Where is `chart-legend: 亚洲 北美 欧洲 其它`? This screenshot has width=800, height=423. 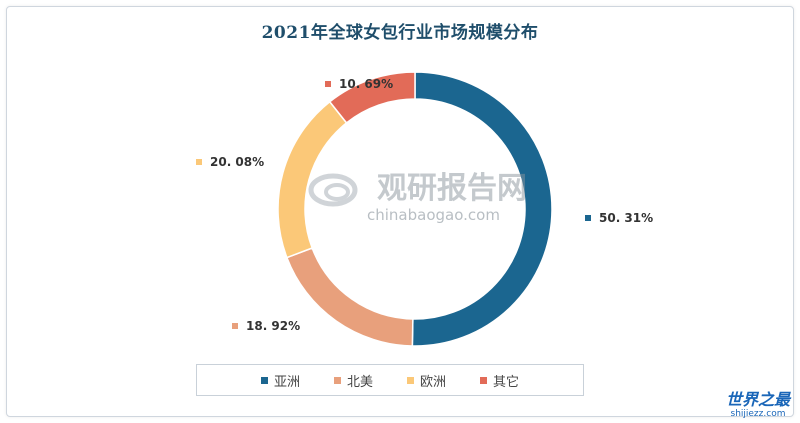 chart-legend: 亚洲 北美 欧洲 其它 is located at coordinates (390, 380).